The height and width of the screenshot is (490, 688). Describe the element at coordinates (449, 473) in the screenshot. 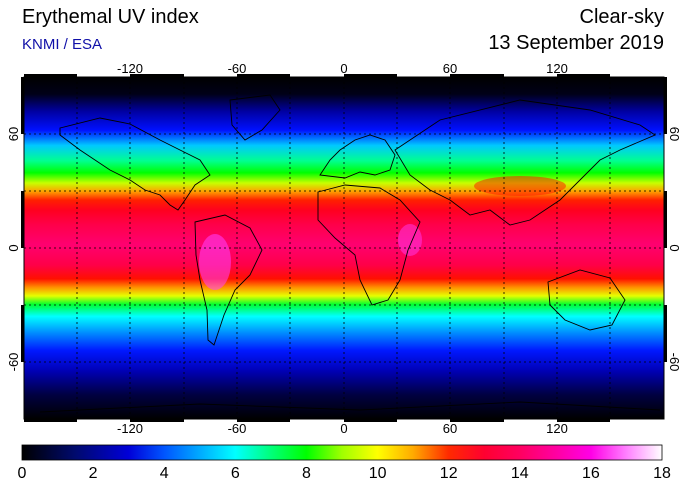

I see `colorbar-label: 12` at that location.